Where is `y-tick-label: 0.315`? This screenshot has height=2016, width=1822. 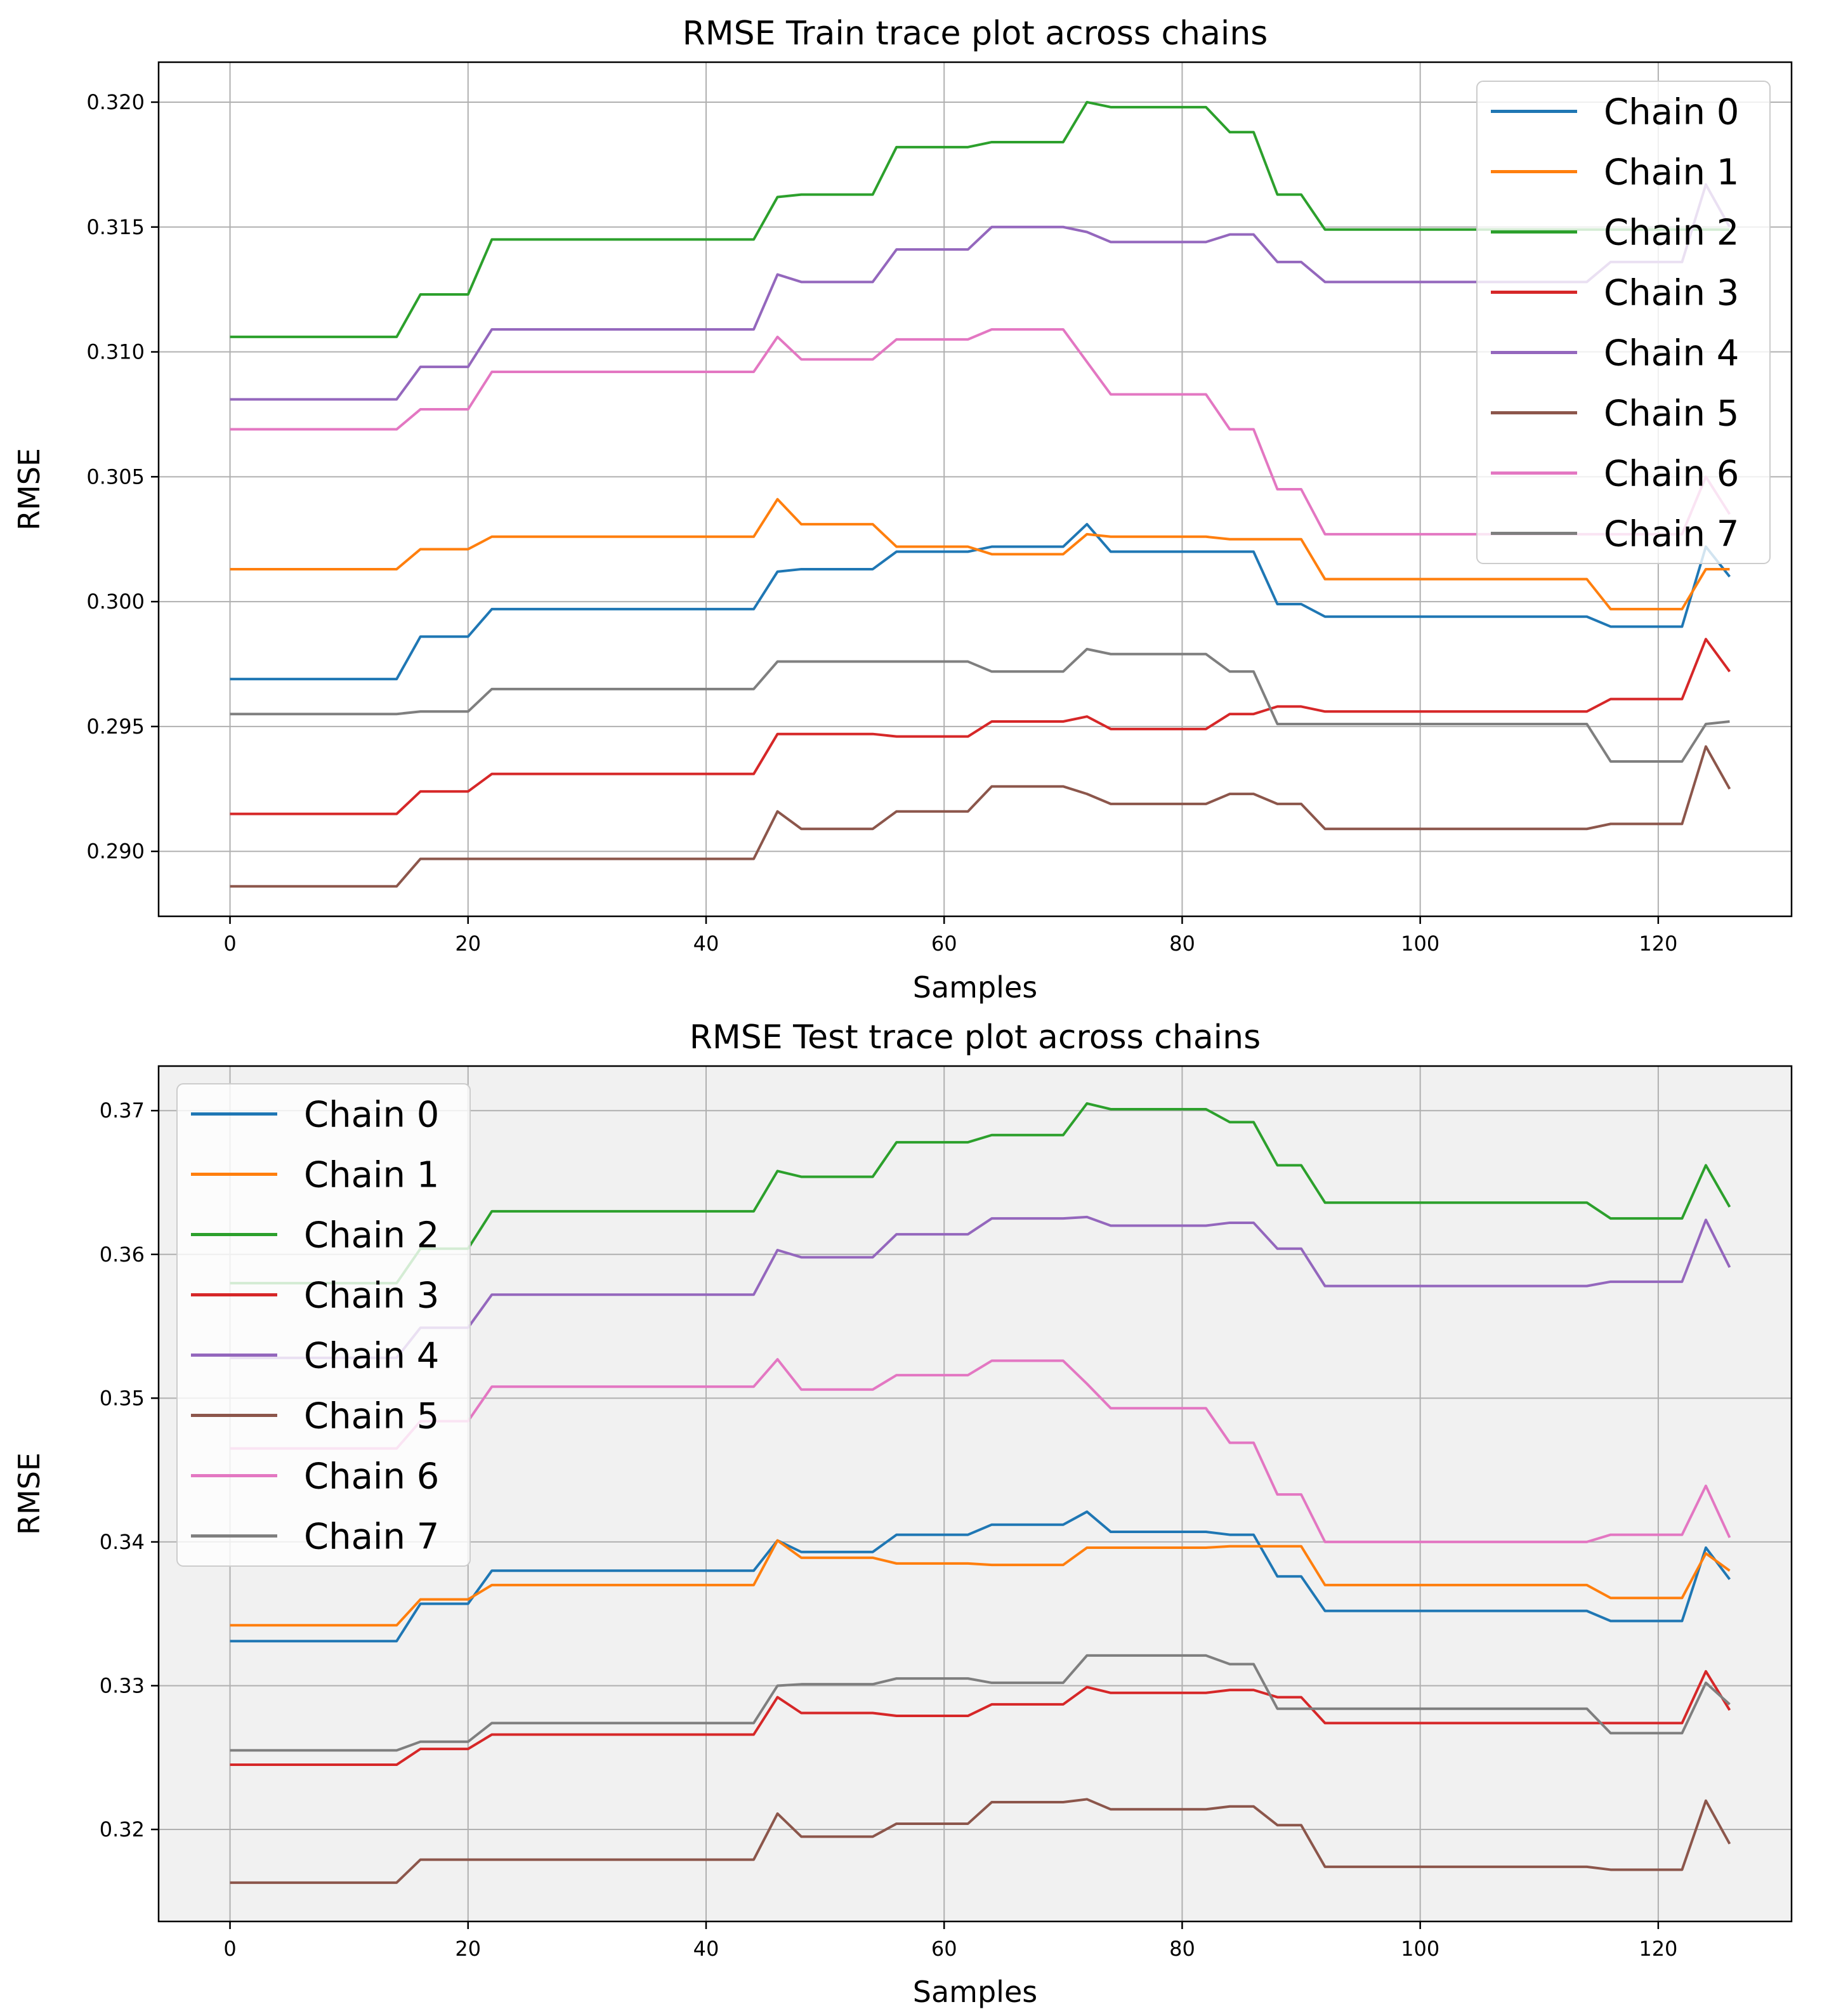 y-tick-label: 0.315 is located at coordinates (115, 227).